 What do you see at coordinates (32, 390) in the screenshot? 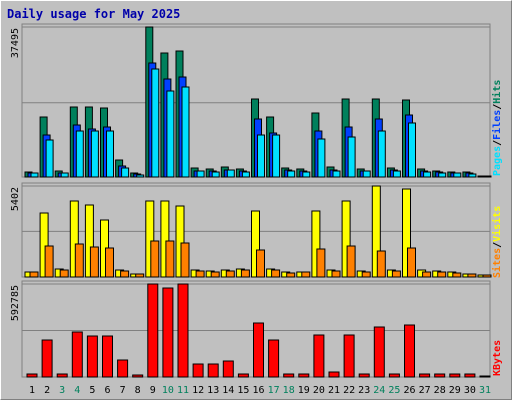
I see `x-tick-day-1: 1` at bounding box center [32, 390].